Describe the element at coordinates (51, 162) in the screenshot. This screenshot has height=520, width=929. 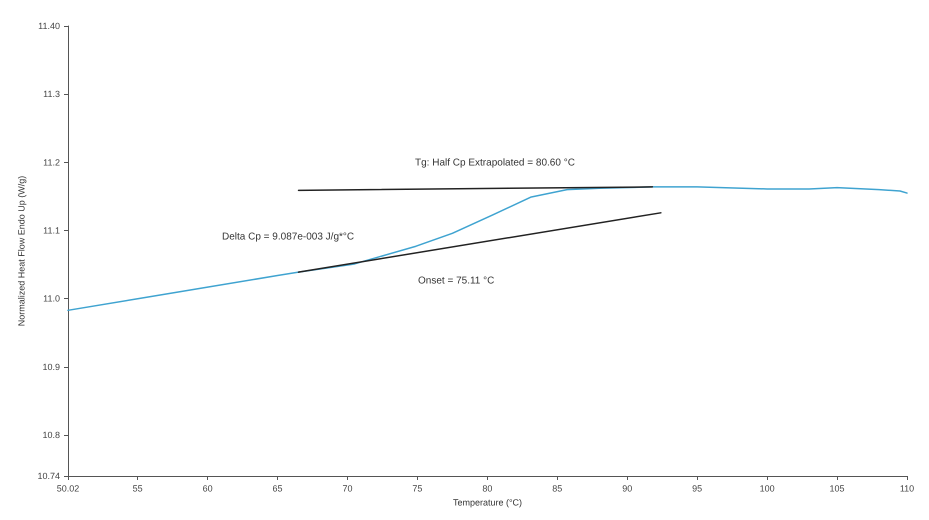
I see `y-tick-label: 11.2` at that location.